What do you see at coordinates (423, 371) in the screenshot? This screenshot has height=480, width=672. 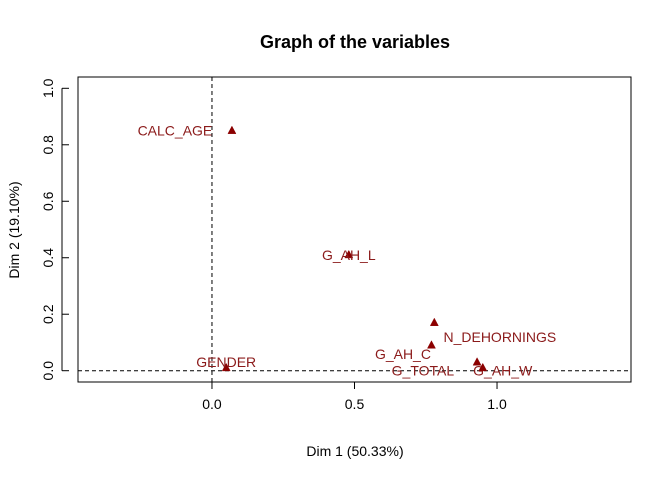 I see `point-label: G_TOTAL` at bounding box center [423, 371].